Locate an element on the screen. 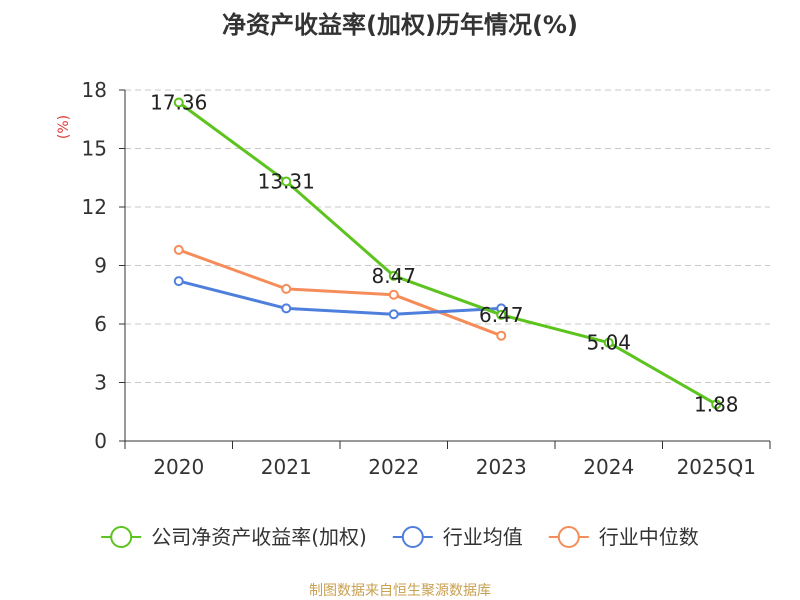 This screenshot has width=800, height=600. y-tick-label: 12 is located at coordinates (94, 207).